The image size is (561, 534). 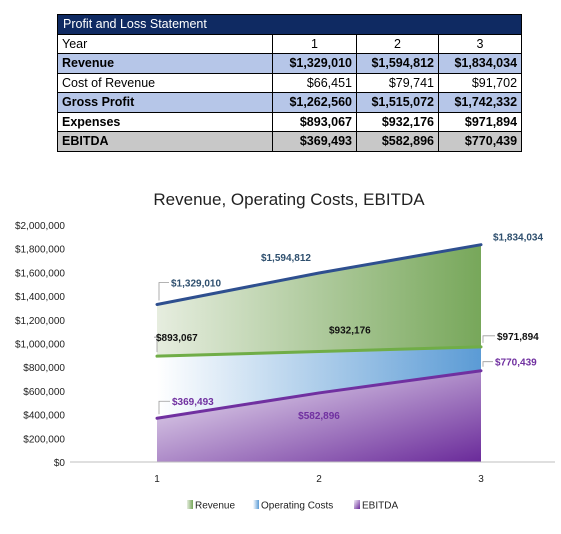 What do you see at coordinates (397, 141) in the screenshot?
I see `table-cell: $582,896` at bounding box center [397, 141].